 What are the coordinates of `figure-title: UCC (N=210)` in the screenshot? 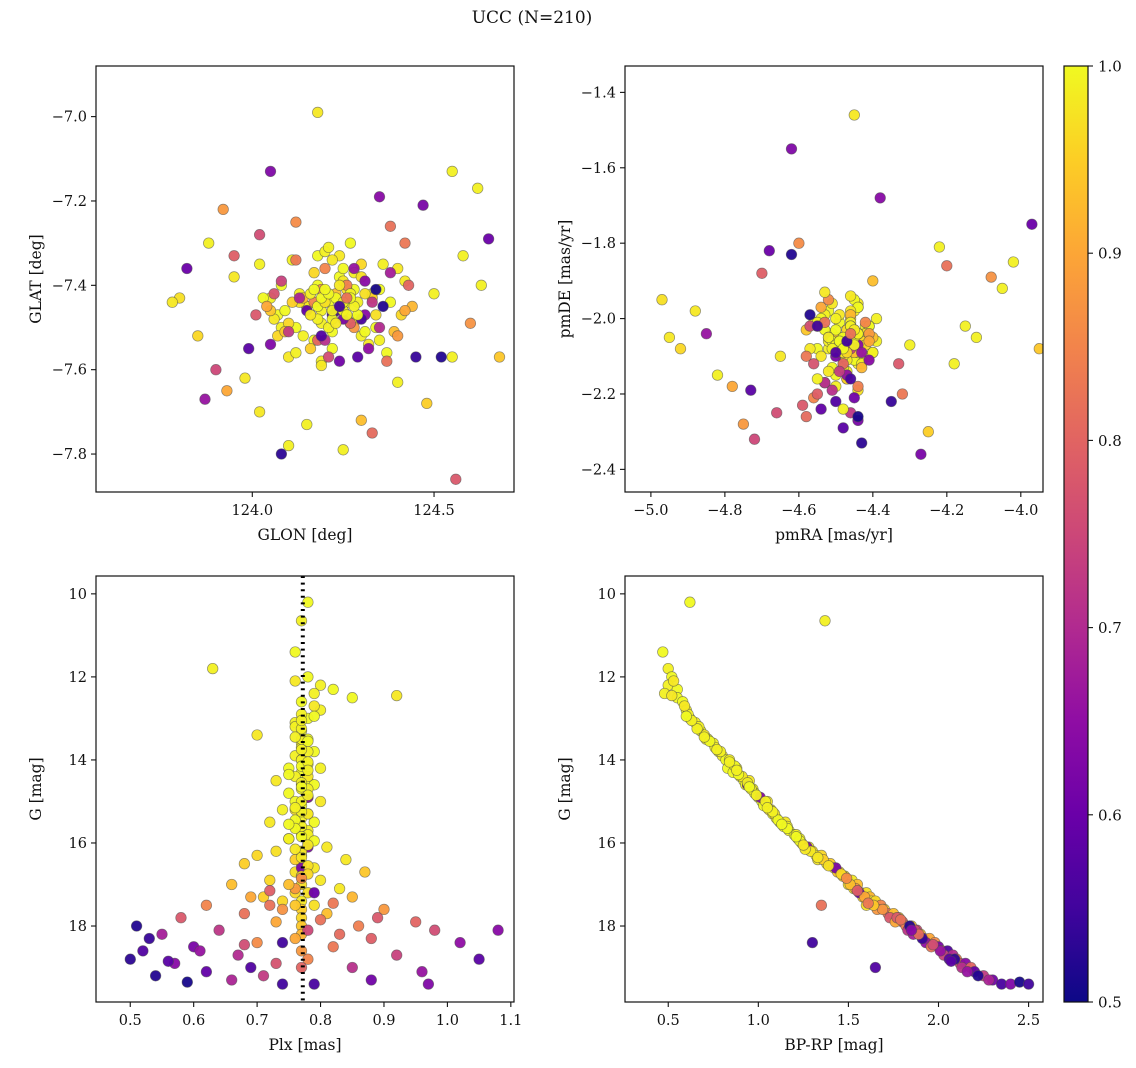 It's located at (532, 18).